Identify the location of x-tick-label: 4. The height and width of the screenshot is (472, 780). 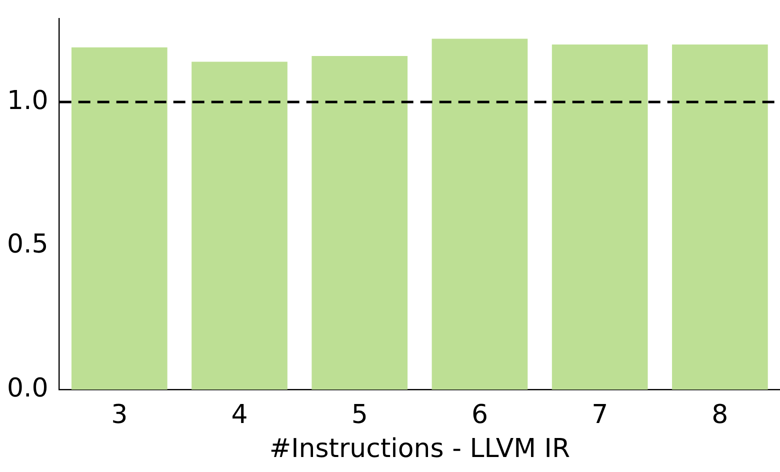
(239, 415).